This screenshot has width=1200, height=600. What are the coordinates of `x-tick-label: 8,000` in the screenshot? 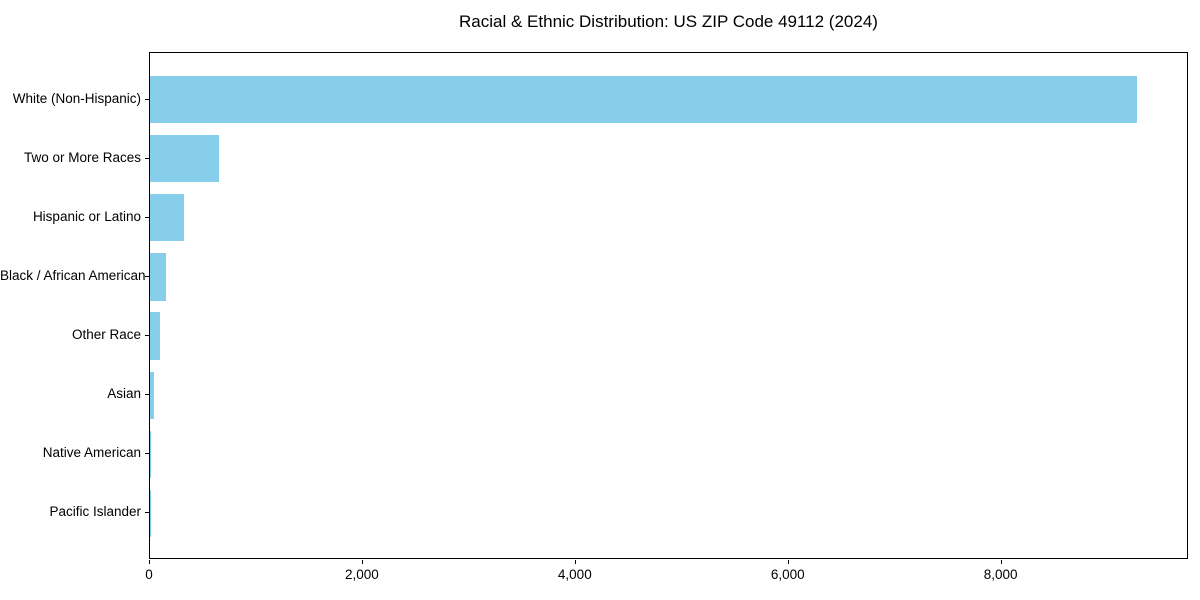 It's located at (1000, 574).